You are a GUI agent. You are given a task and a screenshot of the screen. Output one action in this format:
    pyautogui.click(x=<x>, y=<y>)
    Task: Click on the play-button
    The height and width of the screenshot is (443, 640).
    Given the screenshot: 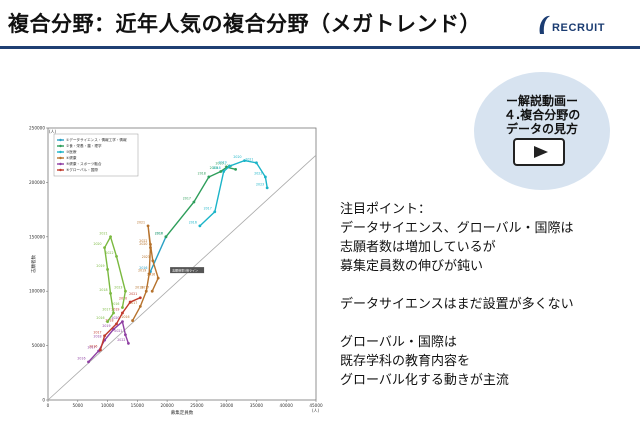 What is the action you would take?
    pyautogui.click(x=539, y=152)
    